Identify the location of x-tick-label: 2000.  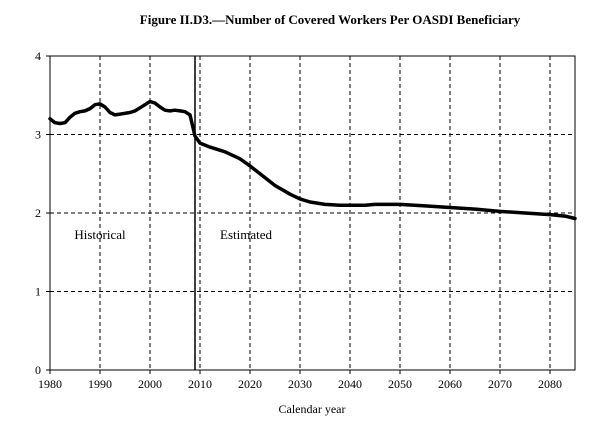
(150, 384).